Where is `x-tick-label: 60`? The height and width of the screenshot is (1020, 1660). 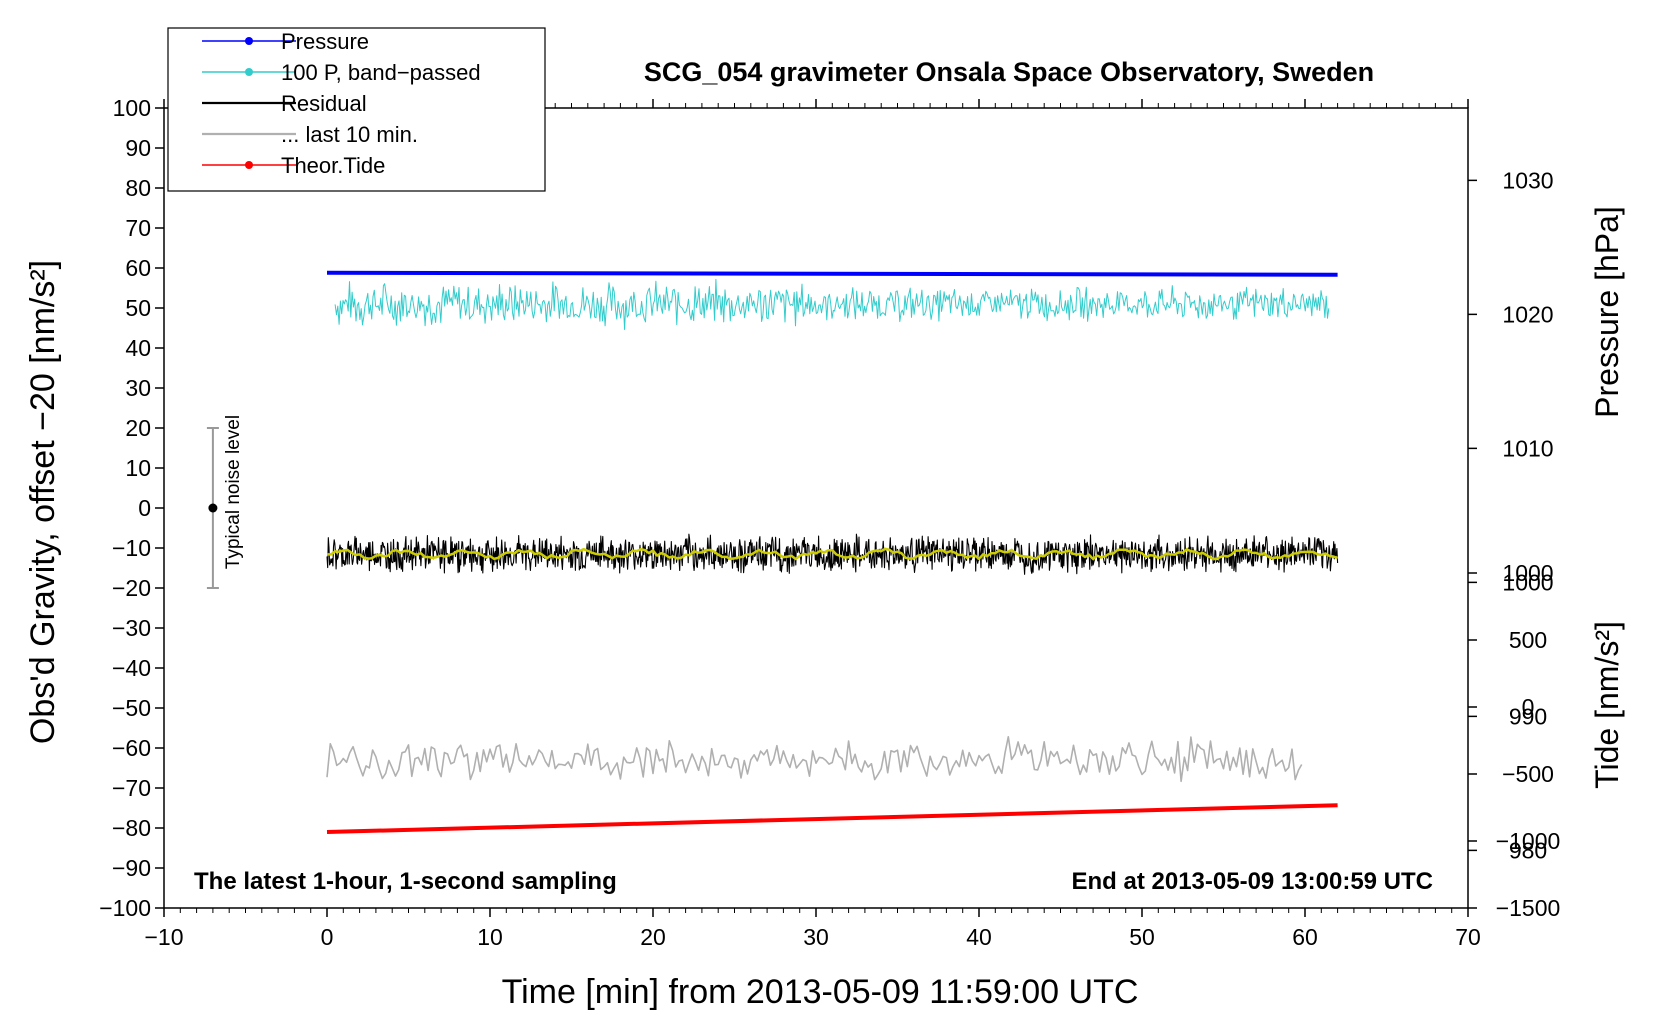
x-tick-label: 60 is located at coordinates (1305, 937).